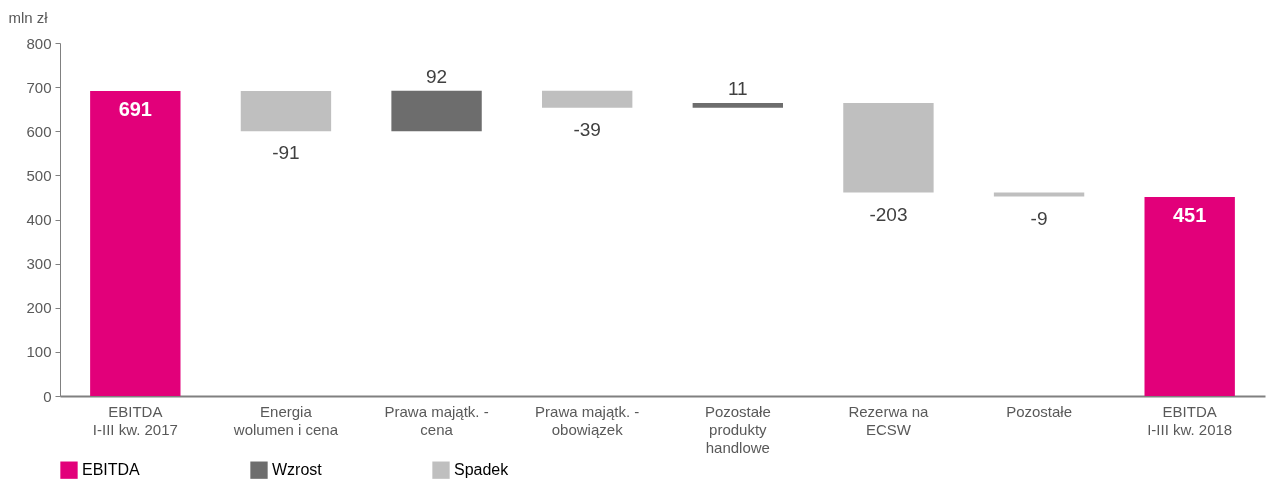 This screenshot has width=1271, height=483. I want to click on x-tick-label: Energia wolumen i cena, so click(285, 420).